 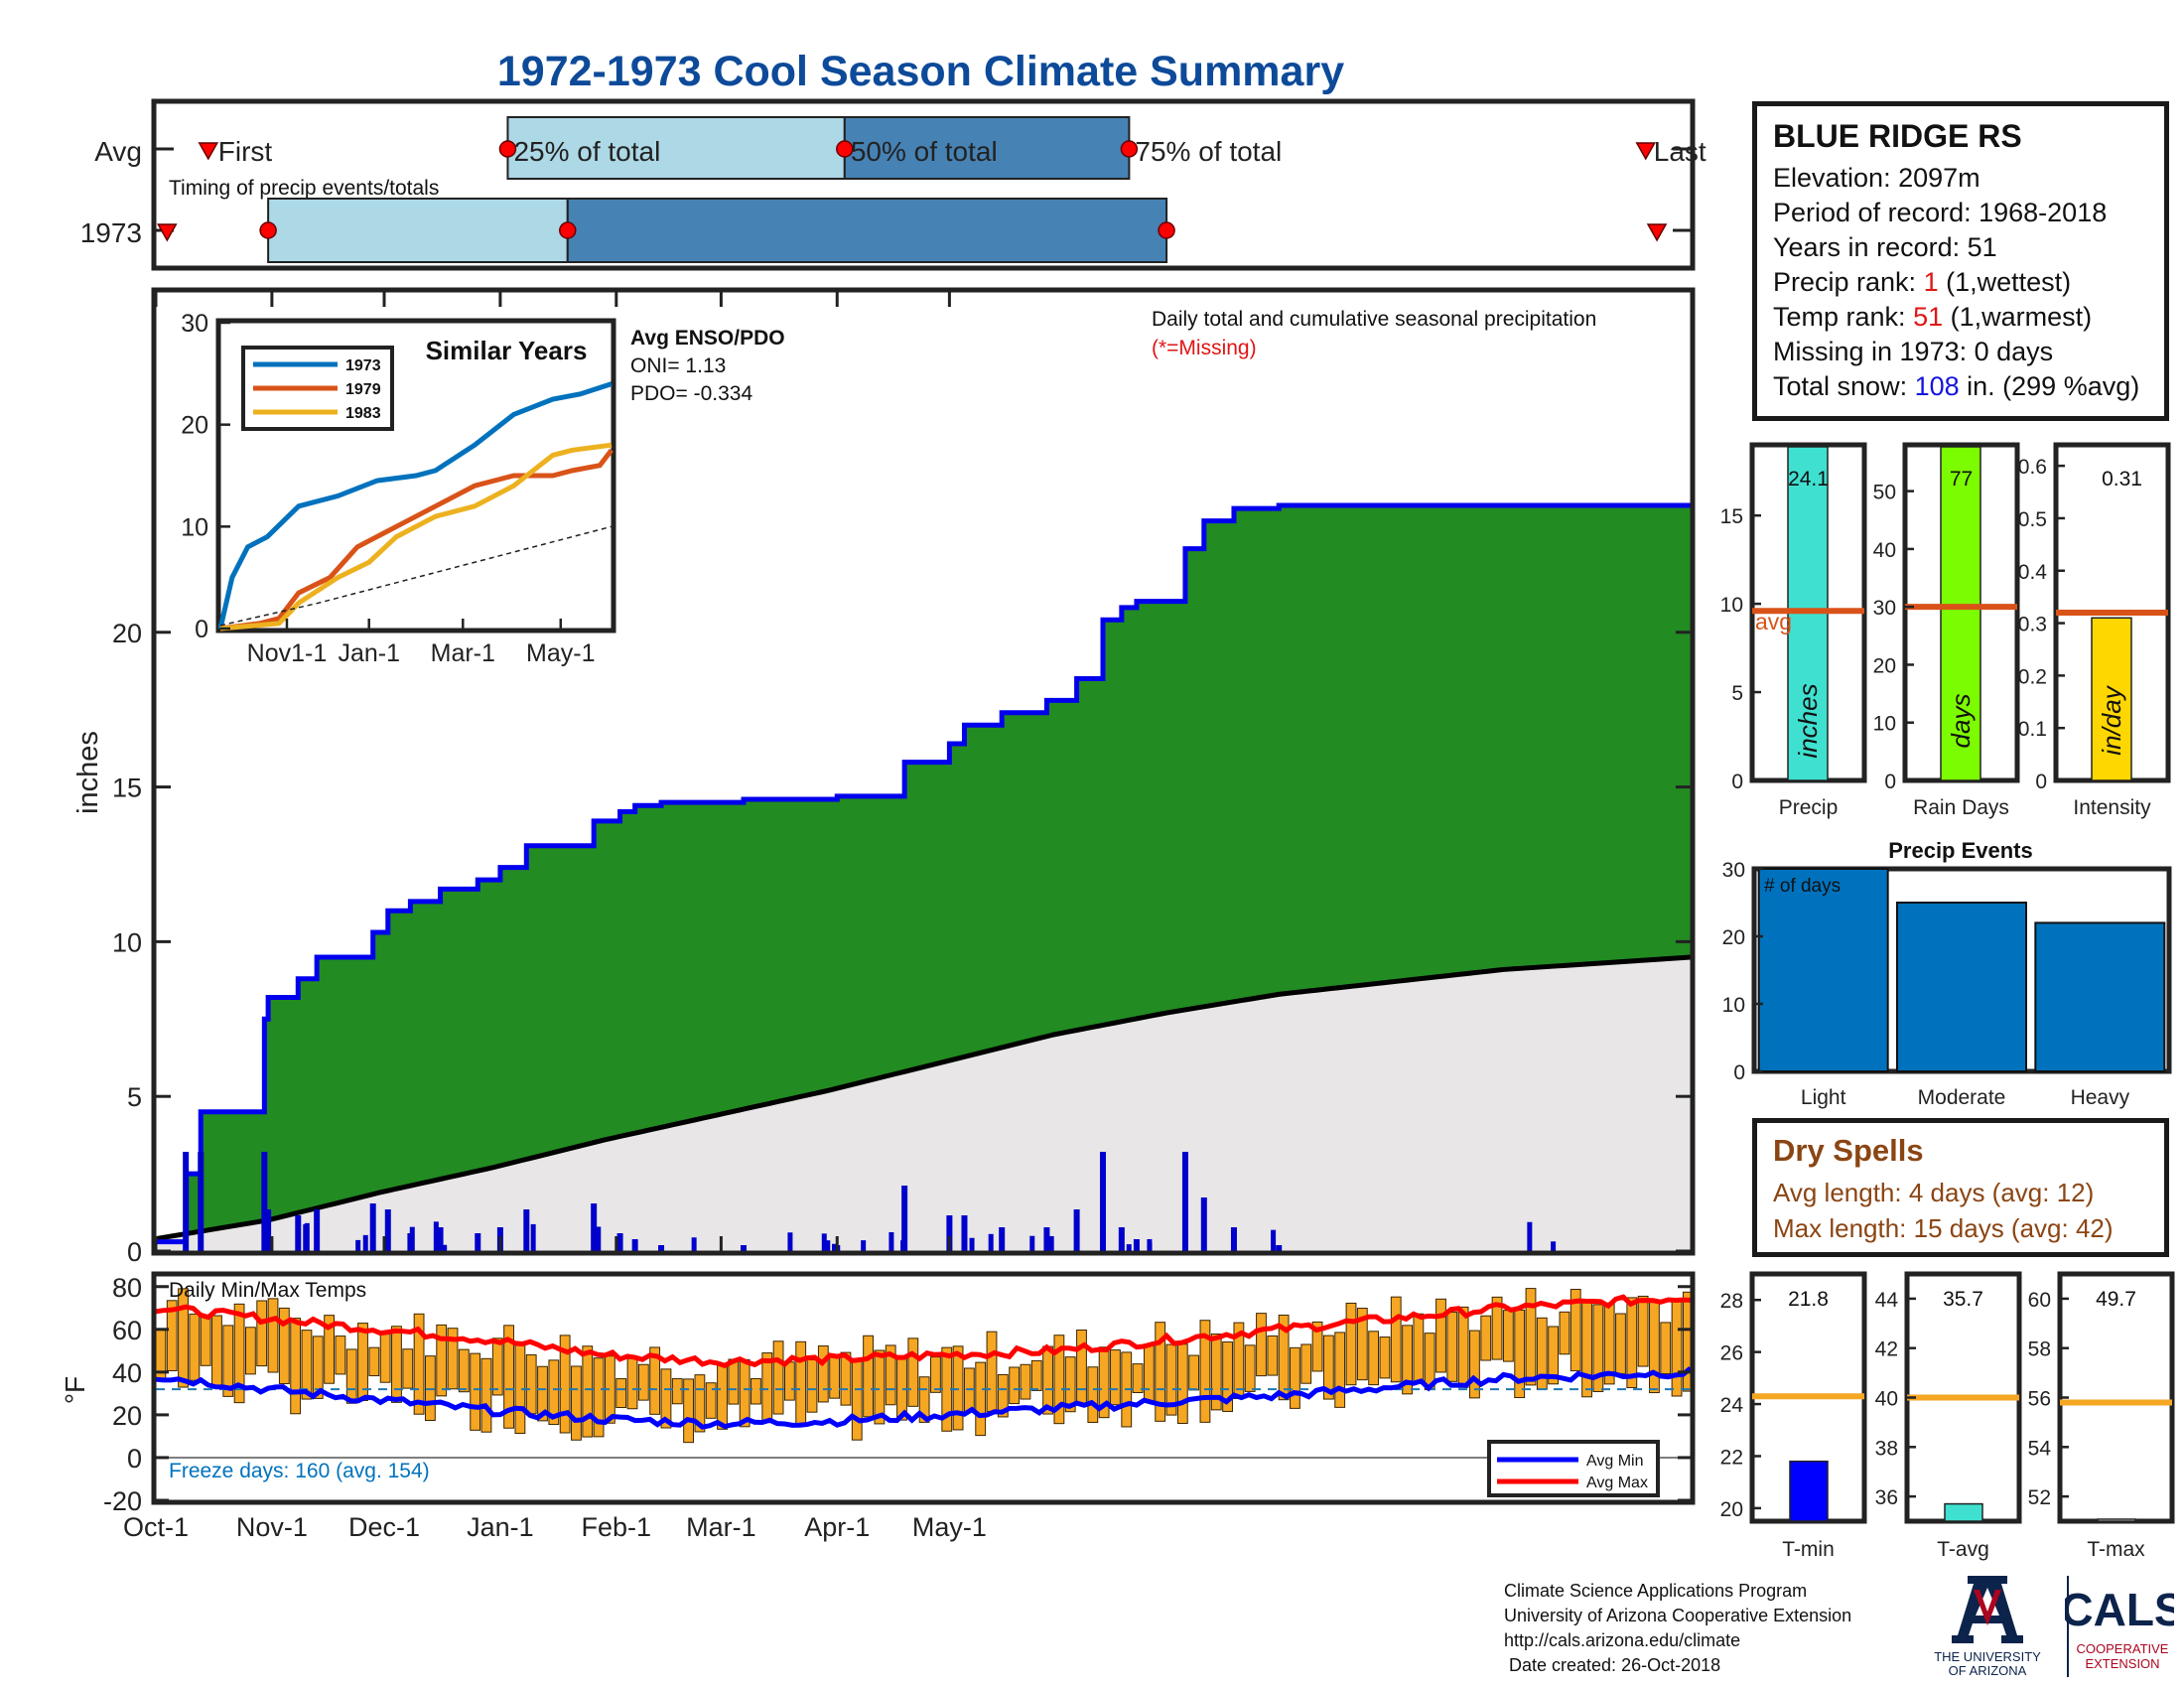 I want to click on credits-line3: http://cals.arizona.edu/climate, so click(x=1622, y=1640).